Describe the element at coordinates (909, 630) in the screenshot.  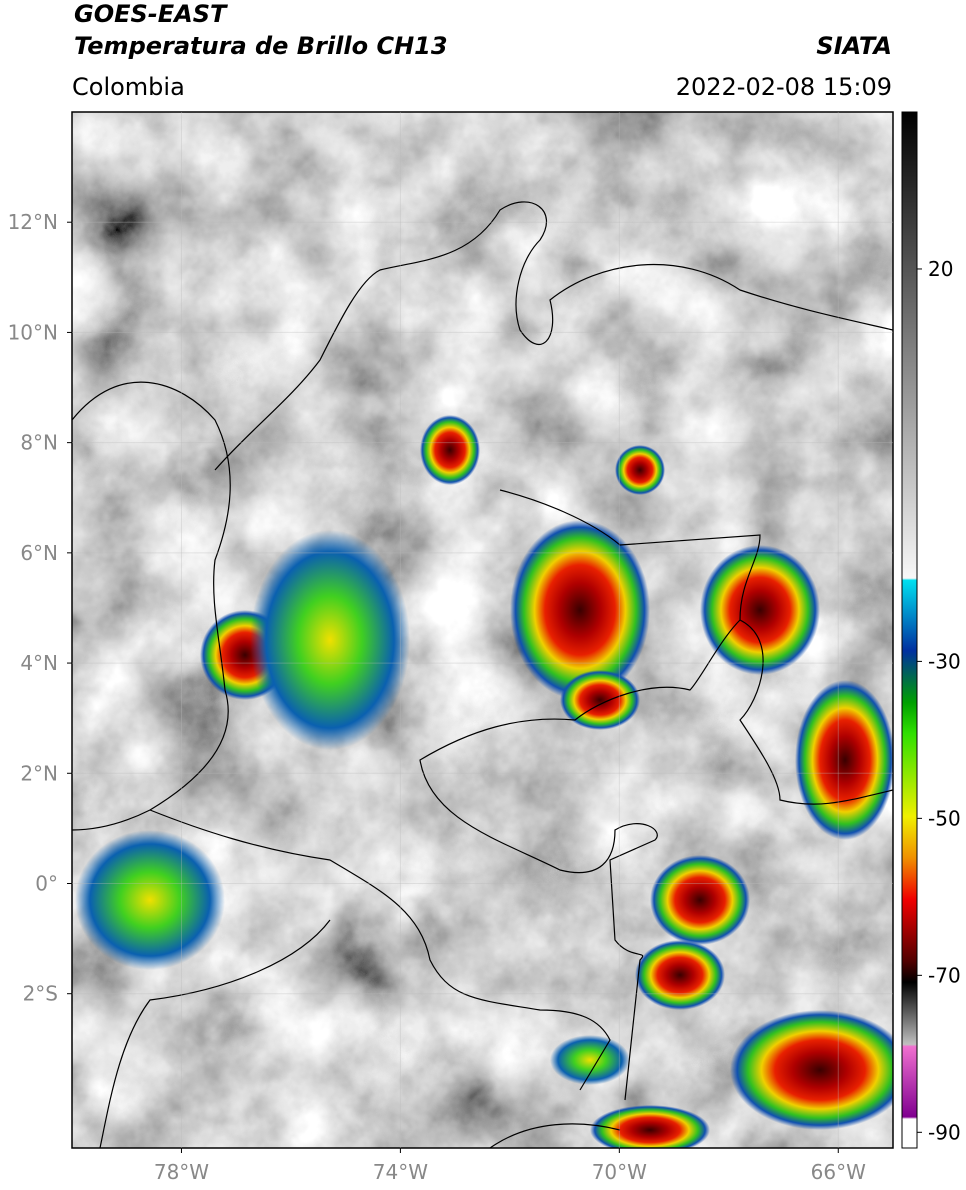
I see `colorbar` at that location.